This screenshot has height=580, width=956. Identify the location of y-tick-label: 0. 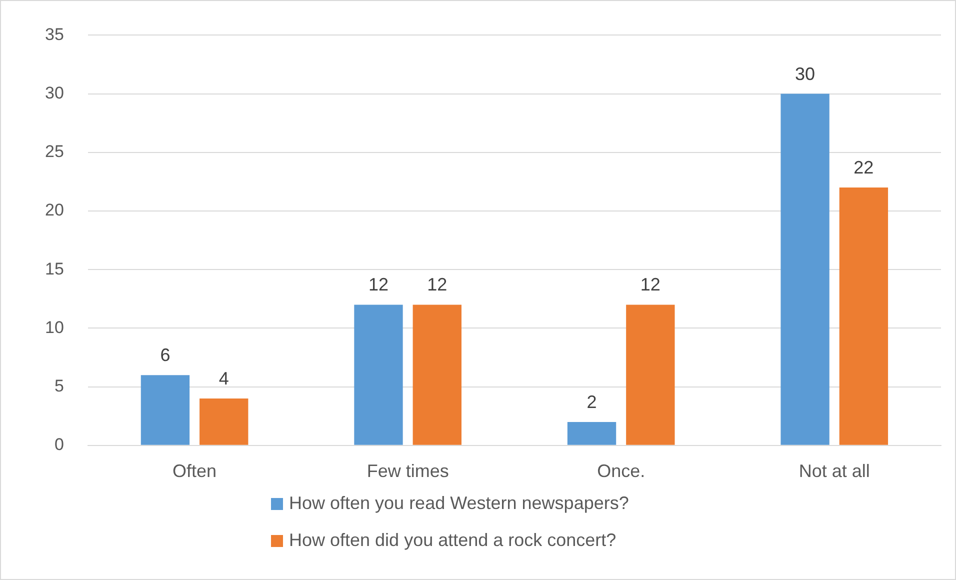
(59, 444).